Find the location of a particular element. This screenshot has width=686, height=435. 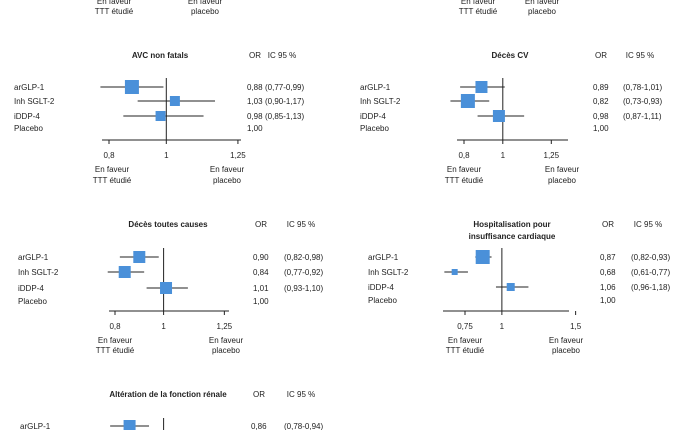

ic-value: (0,77-0,99) is located at coordinates (284, 87).